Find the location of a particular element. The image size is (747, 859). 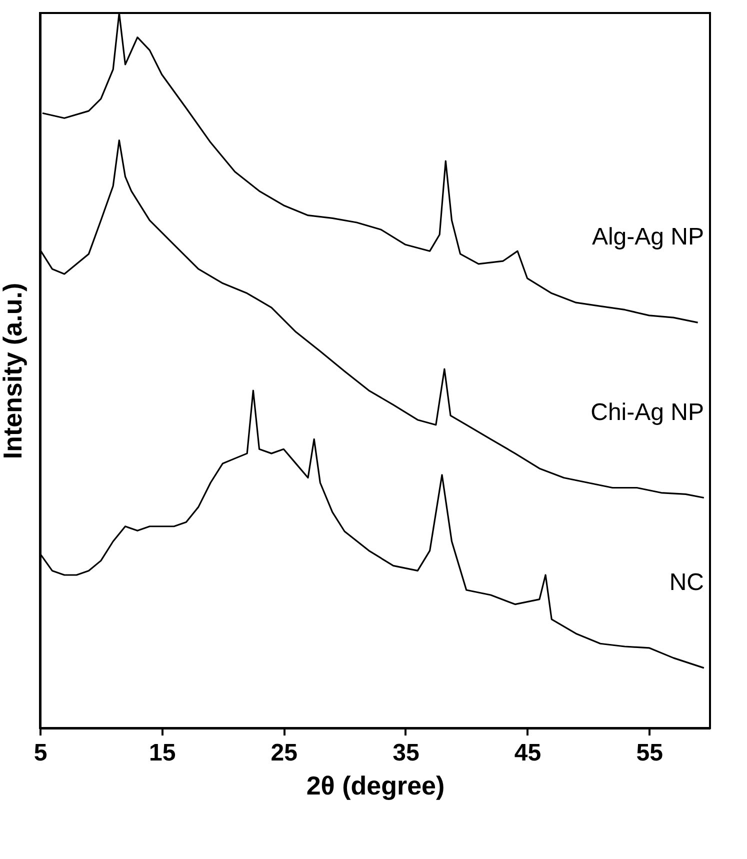

text: Alg-Ag NP is located at coordinates (648, 237).